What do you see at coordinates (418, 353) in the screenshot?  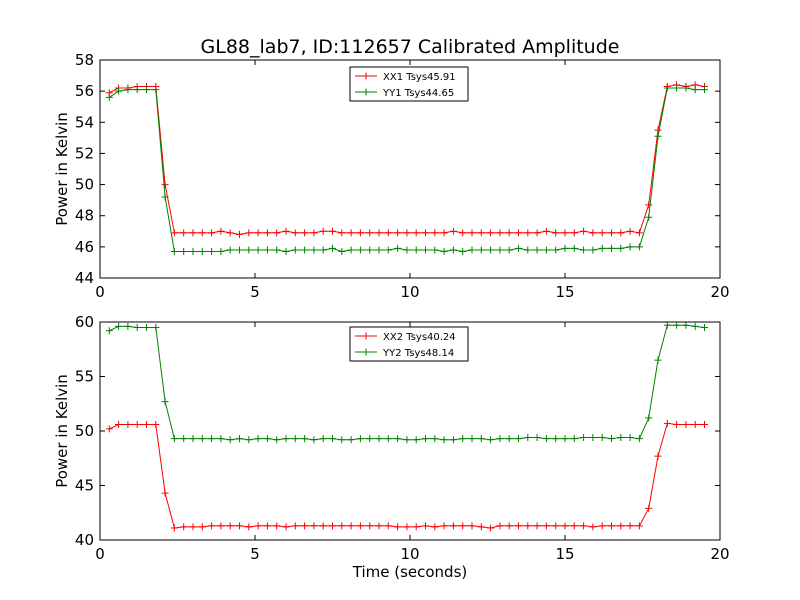 I see `legend-entry: YY2 Tsys48.14` at bounding box center [418, 353].